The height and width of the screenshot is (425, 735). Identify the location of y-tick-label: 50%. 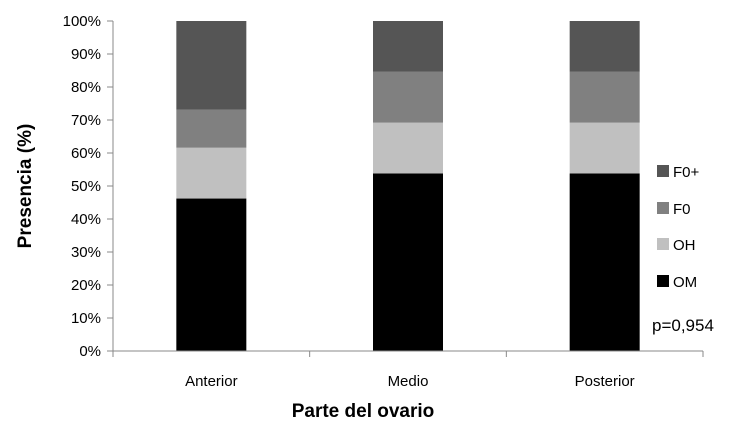
(86, 186).